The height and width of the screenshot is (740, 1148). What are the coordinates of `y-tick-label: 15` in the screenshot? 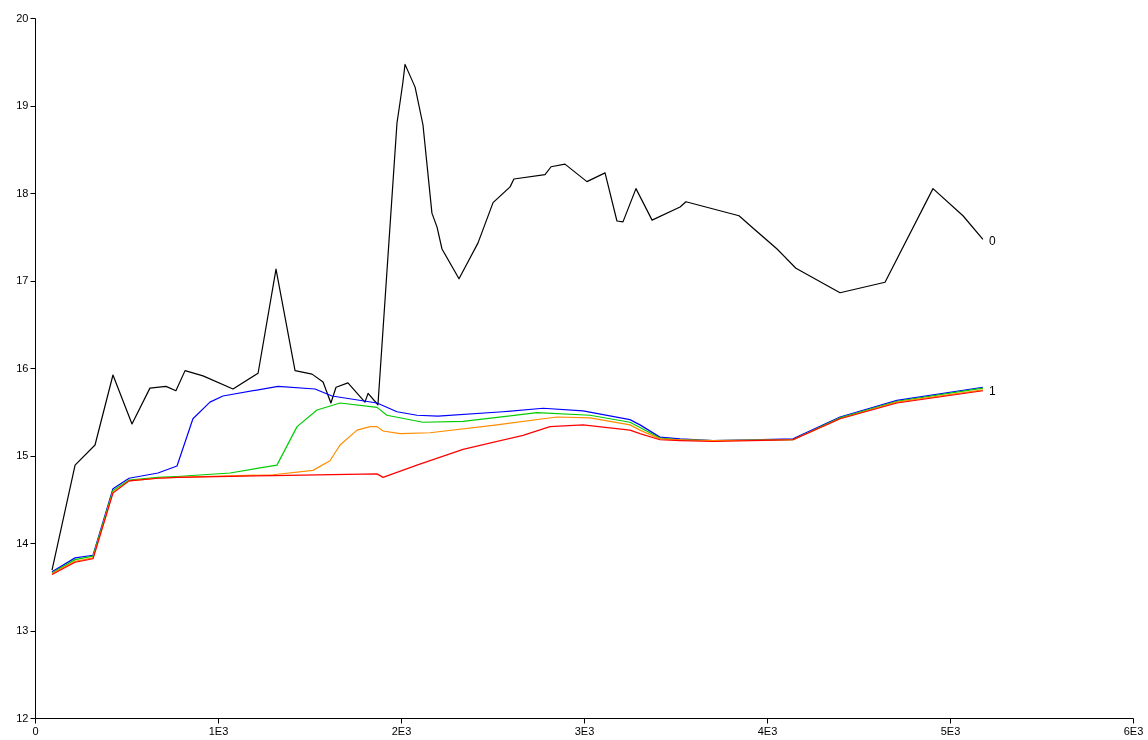 It's located at (22, 455).